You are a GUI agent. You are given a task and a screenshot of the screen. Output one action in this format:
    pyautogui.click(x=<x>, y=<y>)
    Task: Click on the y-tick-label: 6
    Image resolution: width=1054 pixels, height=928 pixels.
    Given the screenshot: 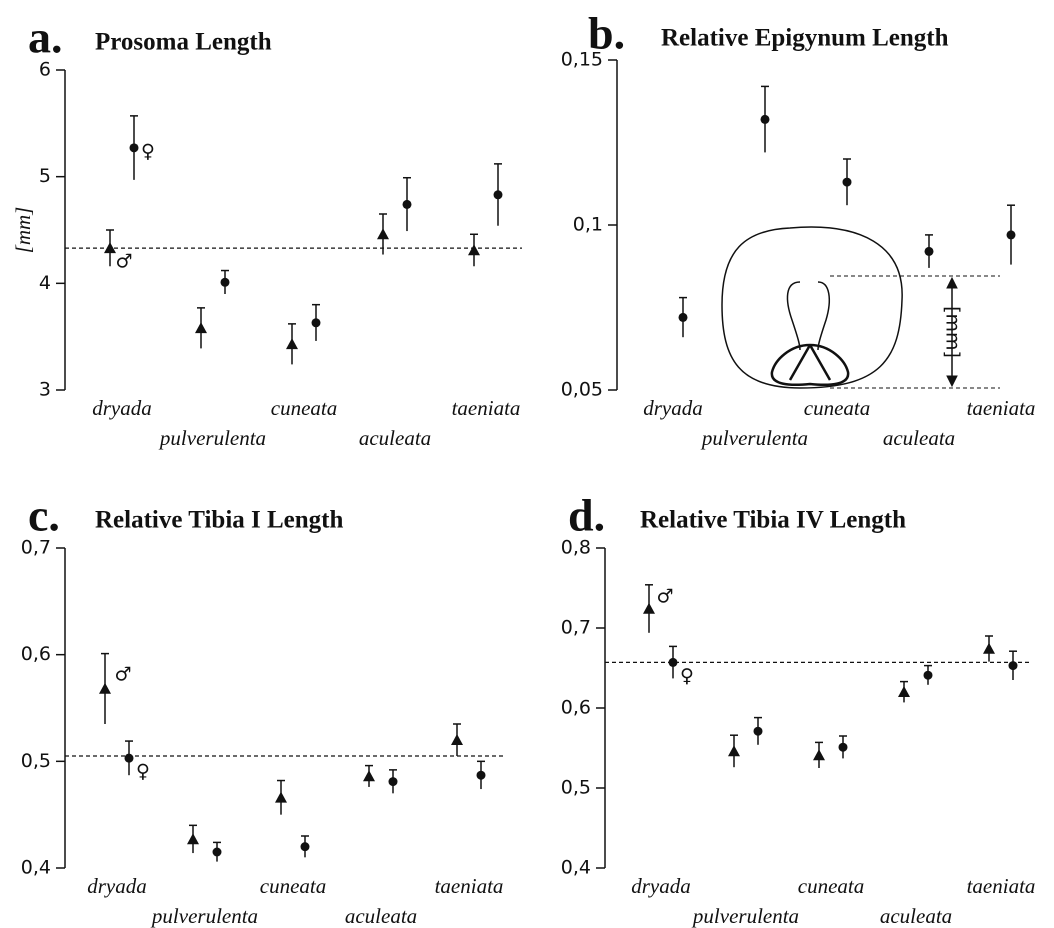 What is the action you would take?
    pyautogui.click(x=45, y=70)
    